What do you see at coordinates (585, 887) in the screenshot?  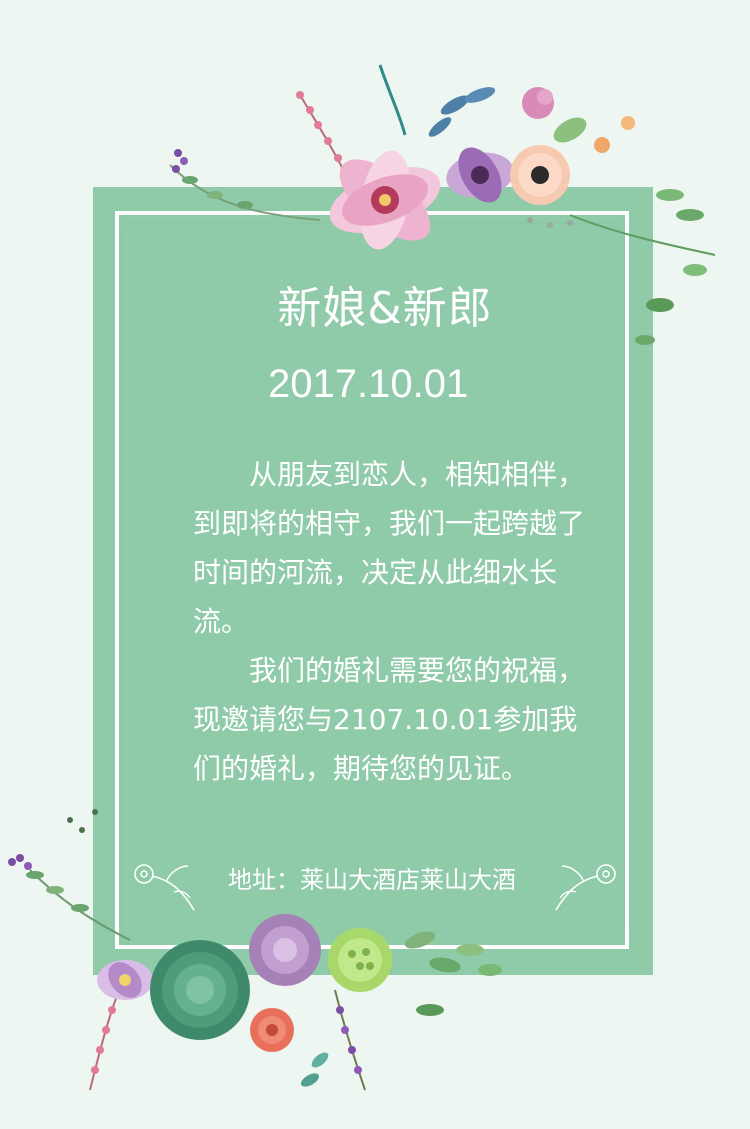 I see `floral-swirl-icon-right` at bounding box center [585, 887].